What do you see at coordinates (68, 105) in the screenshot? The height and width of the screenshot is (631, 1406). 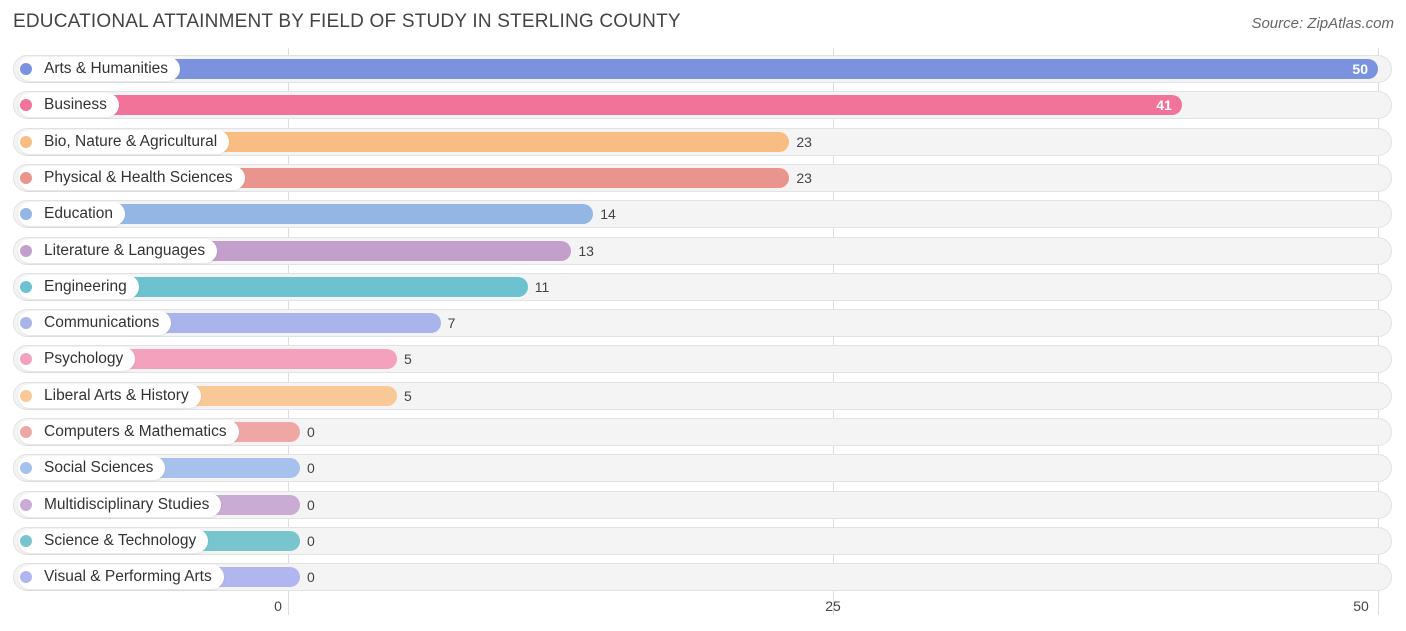 I see `category-label: Business` at bounding box center [68, 105].